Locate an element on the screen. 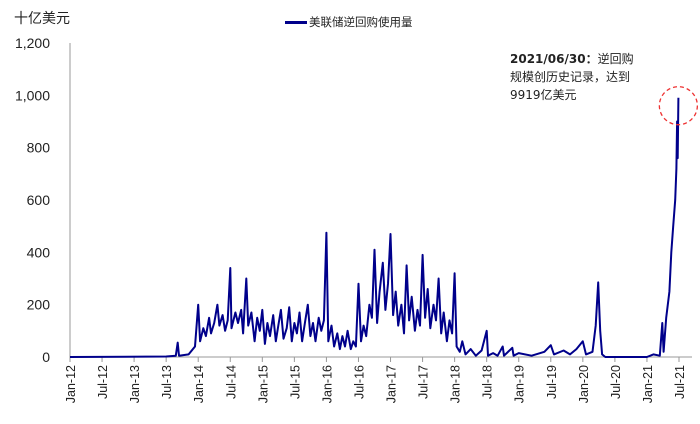 This screenshot has width=700, height=424. y-tick-label: 200 is located at coordinates (39, 305).